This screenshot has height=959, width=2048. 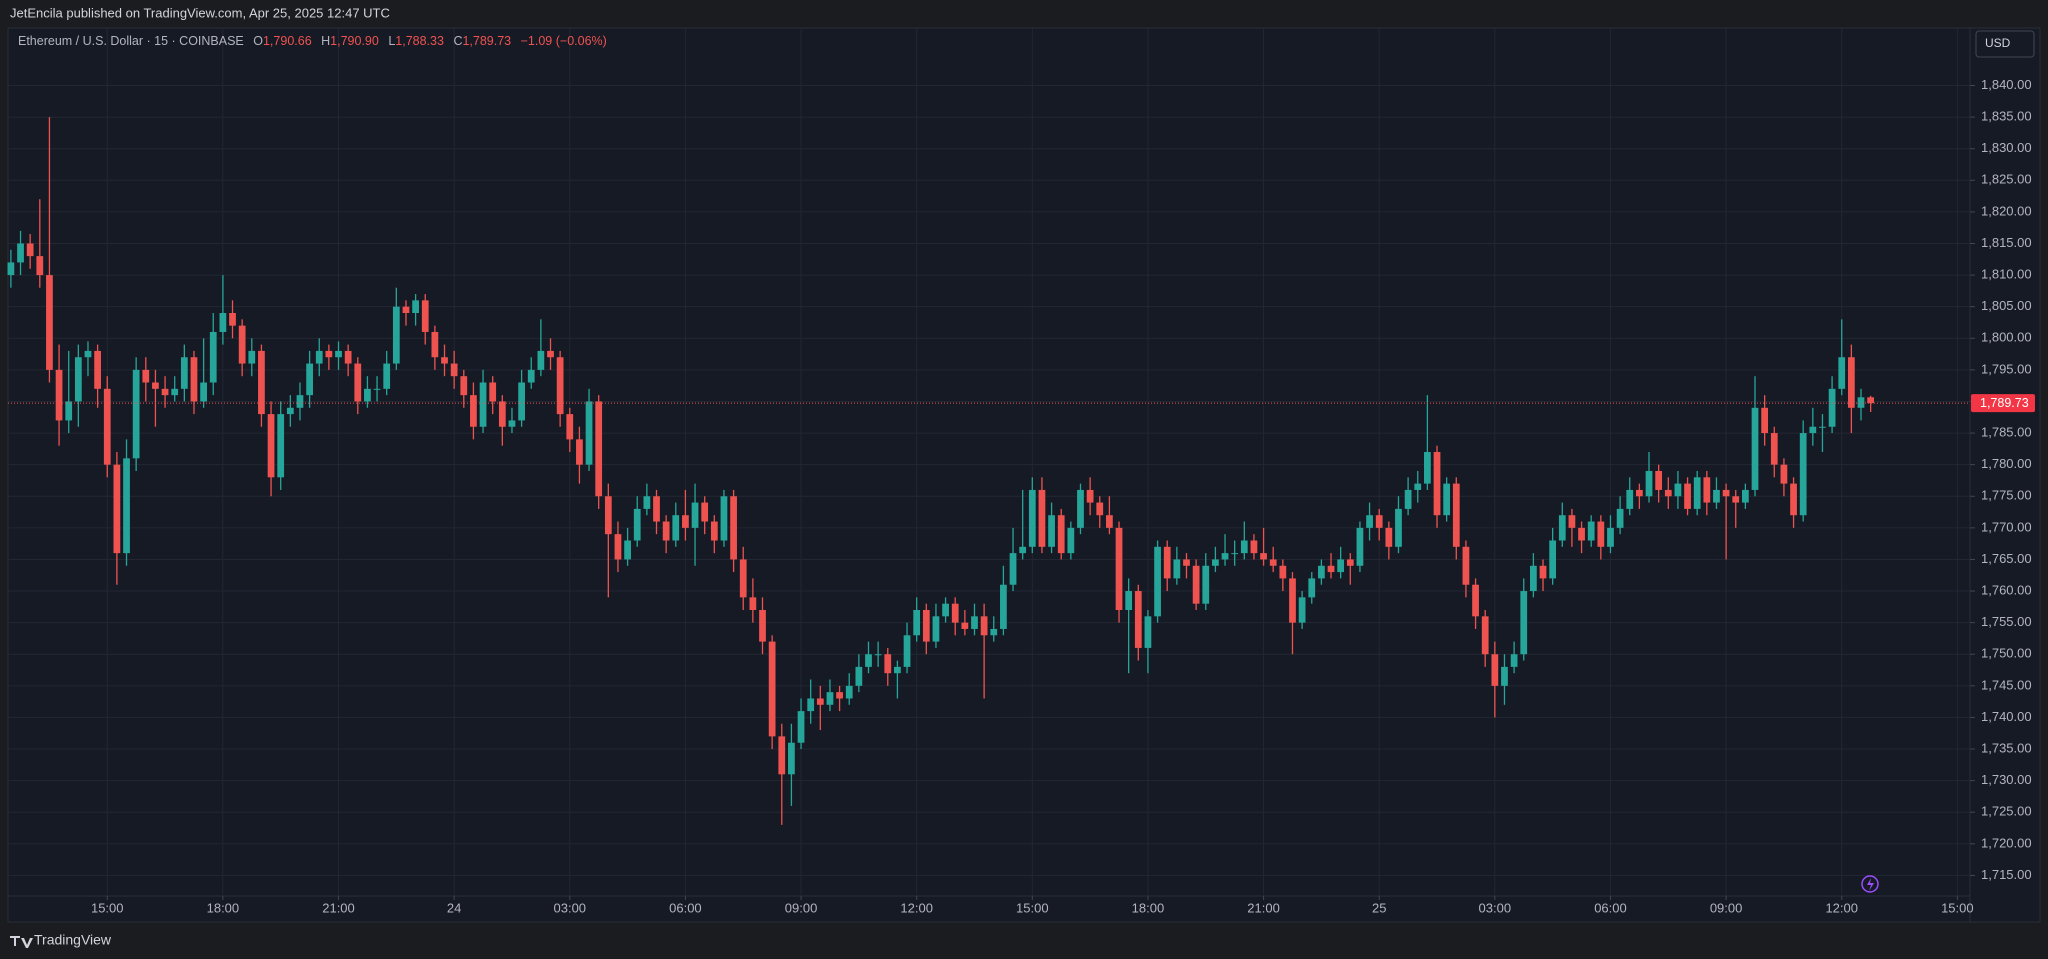 I want to click on y-tick-label: 1,835.00, so click(x=2006, y=116).